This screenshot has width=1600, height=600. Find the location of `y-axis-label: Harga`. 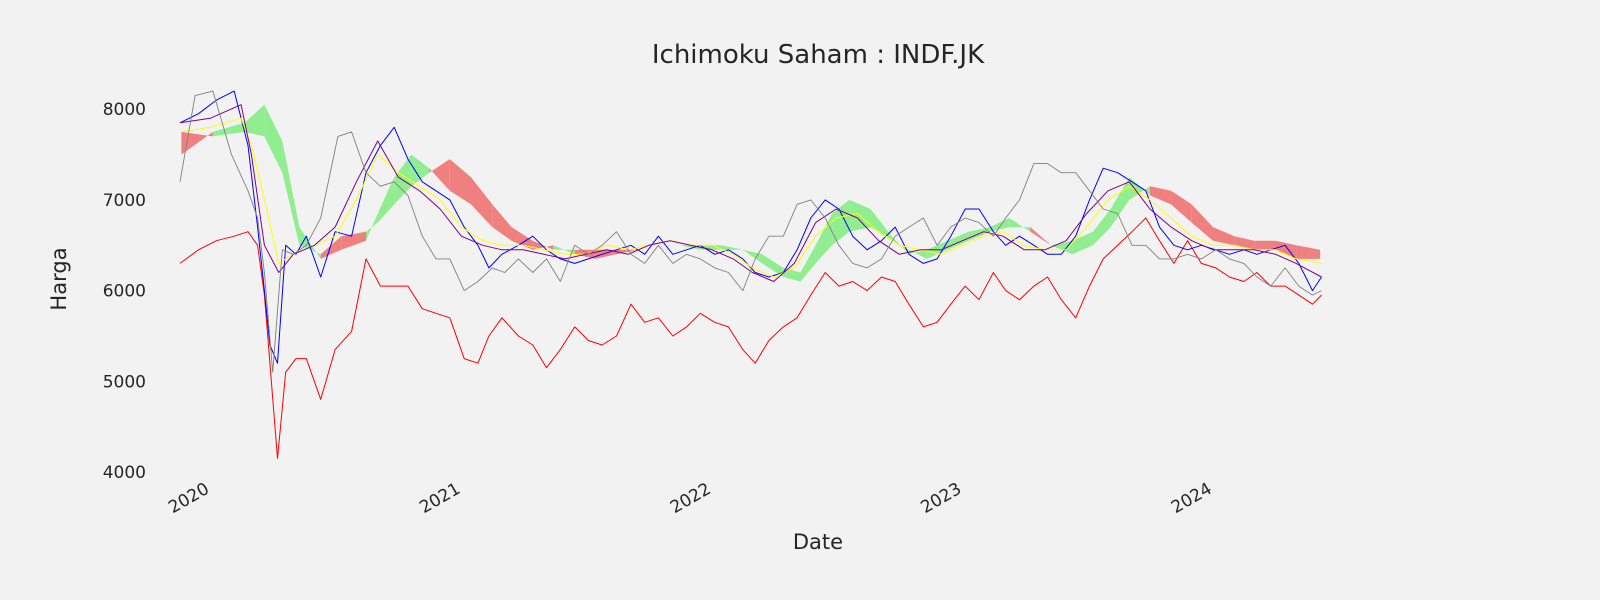

y-axis-label: Harga is located at coordinates (59, 278).